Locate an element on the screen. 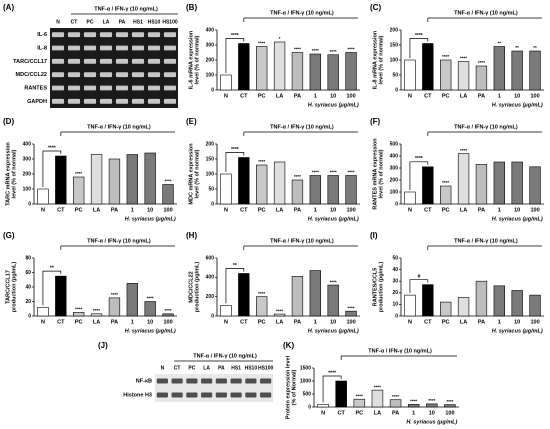  y-tick-label: 100 is located at coordinates (27, 189).